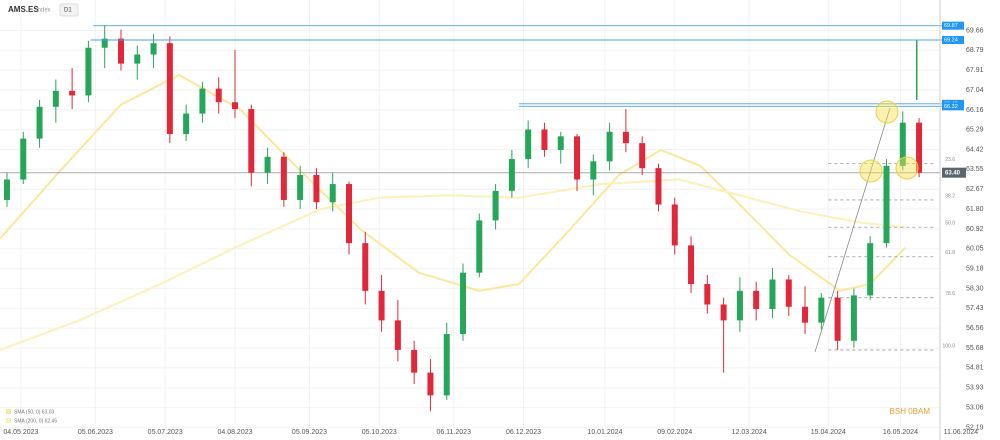 This screenshot has width=1000, height=440. I want to click on y-tick-label: 61.80, so click(975, 209).